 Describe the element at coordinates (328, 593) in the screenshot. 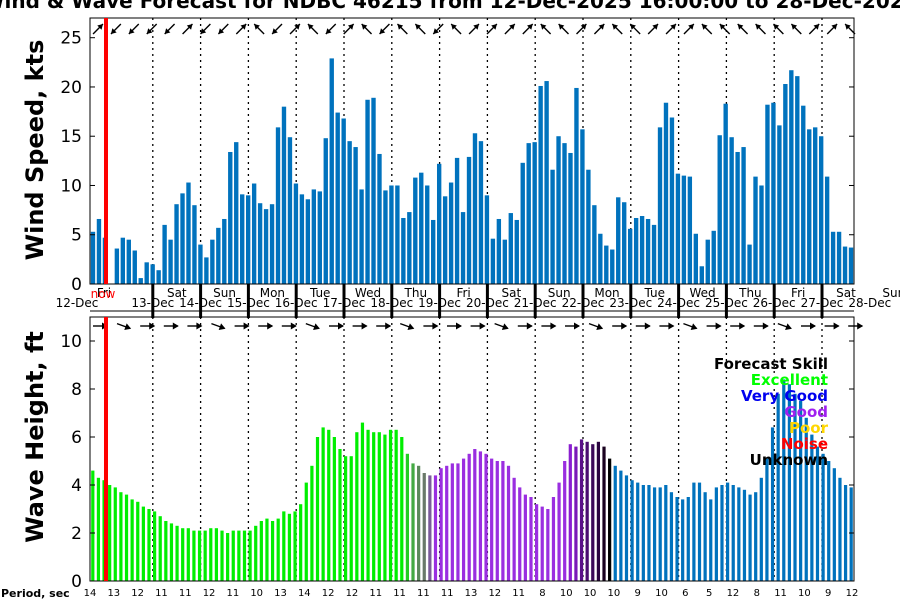

I see `period-value: 12` at that location.